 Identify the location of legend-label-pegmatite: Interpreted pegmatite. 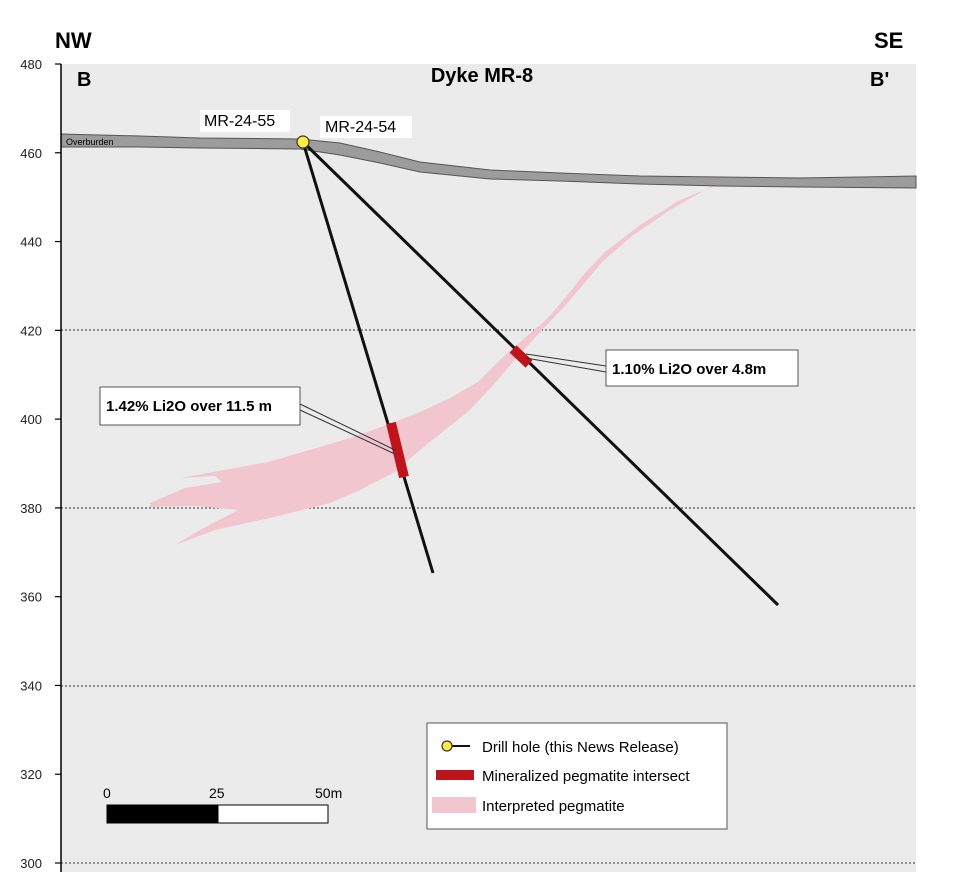
(553, 806).